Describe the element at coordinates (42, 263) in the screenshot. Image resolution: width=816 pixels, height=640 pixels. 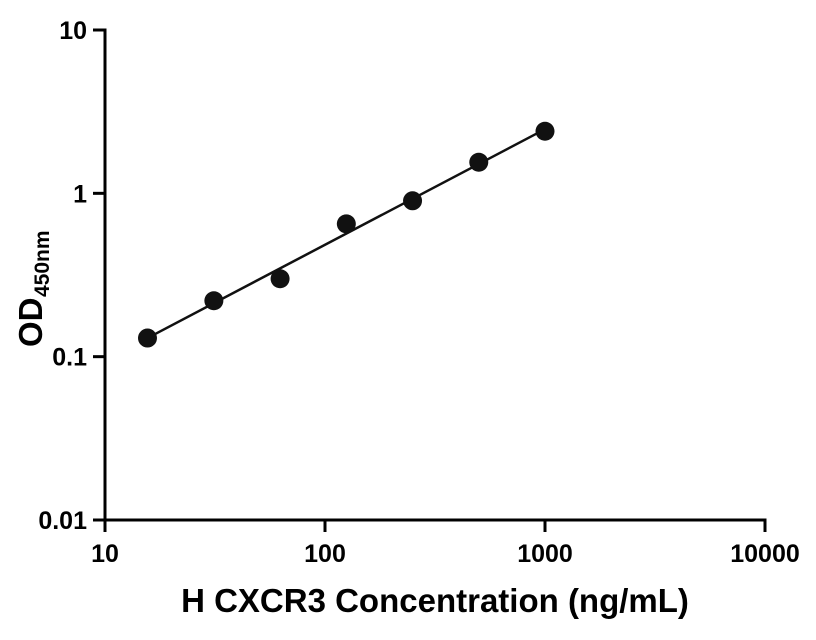
I see `y-axis-title-sub: 450nm` at that location.